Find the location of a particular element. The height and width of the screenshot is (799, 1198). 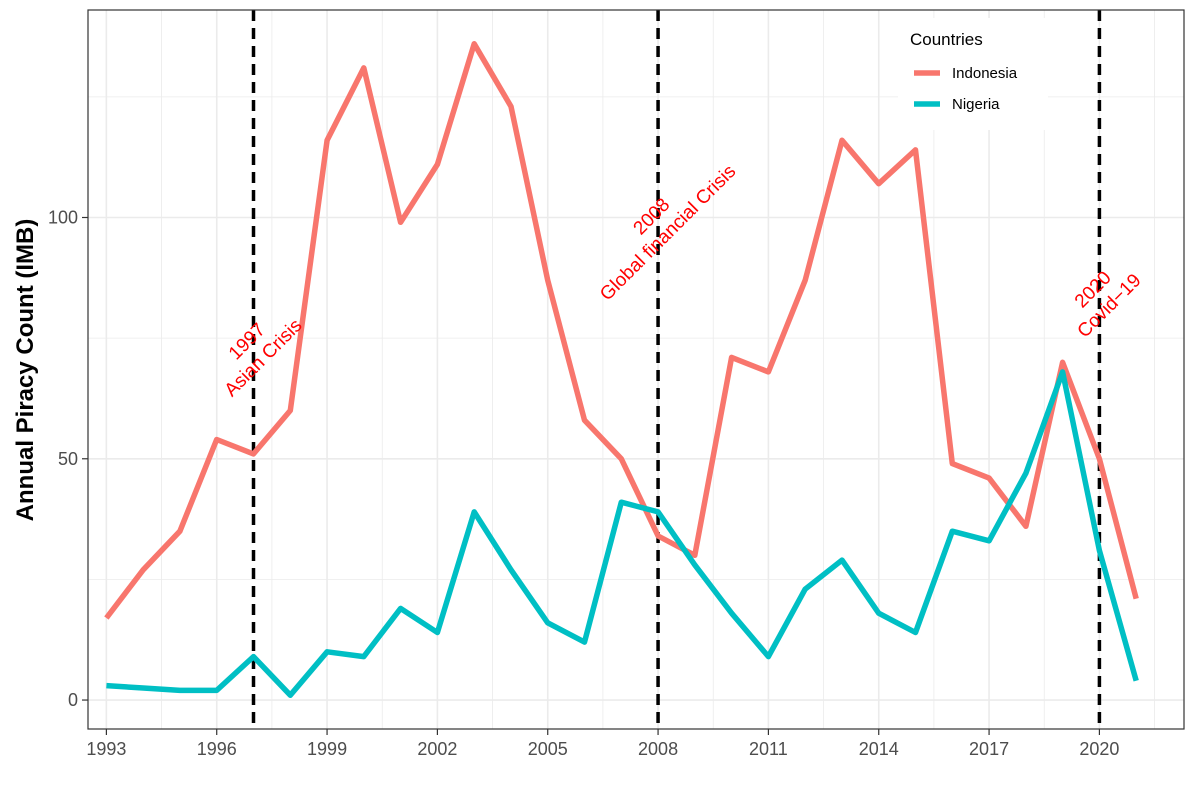

y-axis: 0 50 100 is located at coordinates (68, 458).